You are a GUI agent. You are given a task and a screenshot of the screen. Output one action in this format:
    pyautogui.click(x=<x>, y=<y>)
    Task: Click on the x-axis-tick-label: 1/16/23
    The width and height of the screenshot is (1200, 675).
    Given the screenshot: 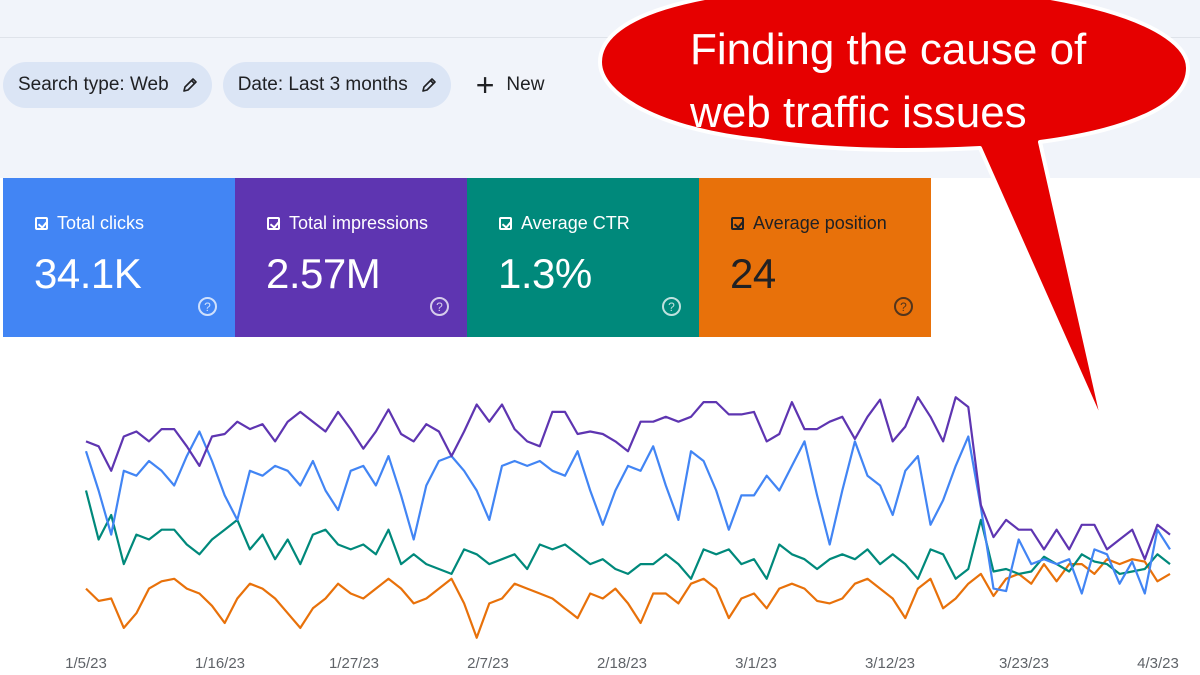 What is the action you would take?
    pyautogui.click(x=220, y=663)
    